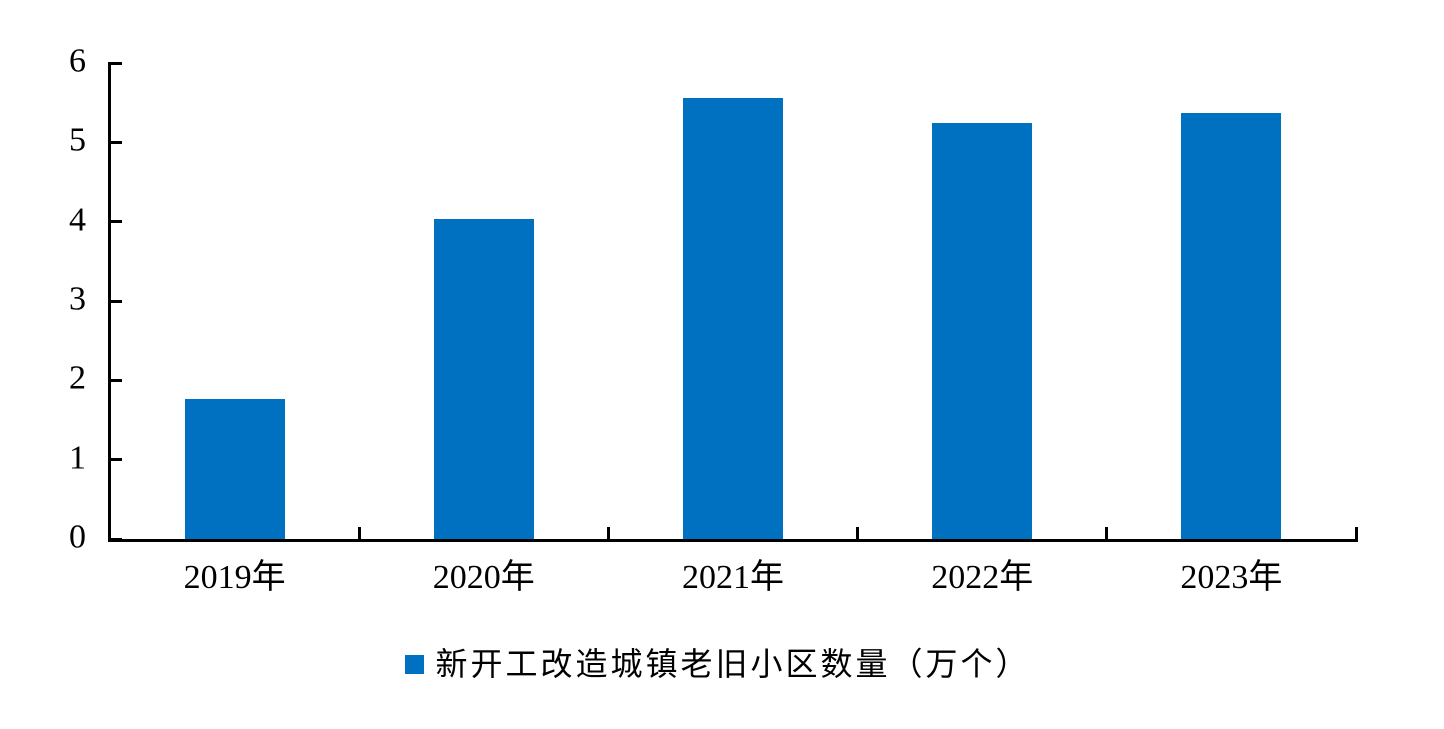 The height and width of the screenshot is (729, 1444). Describe the element at coordinates (733, 577) in the screenshot. I see `x-tick-label: 2021年` at that location.